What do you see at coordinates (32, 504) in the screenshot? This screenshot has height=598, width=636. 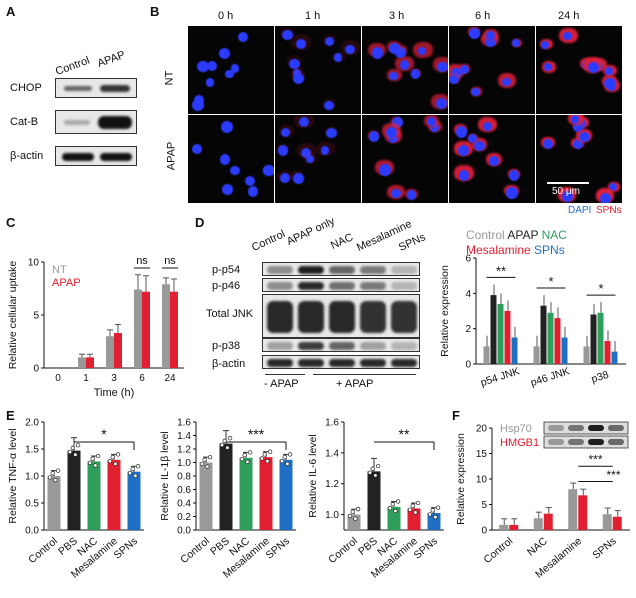 I see `y-tick-label: 0.5` at bounding box center [32, 504].